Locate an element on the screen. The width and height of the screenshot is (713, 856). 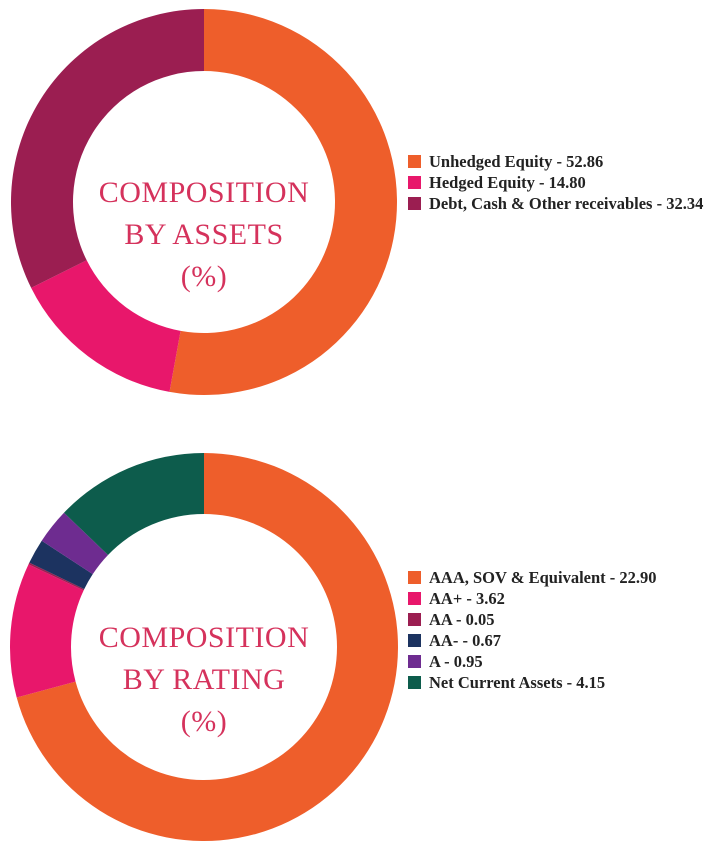
assets-legend-item: Unhedged Equity - 52.86 is located at coordinates (558, 161).